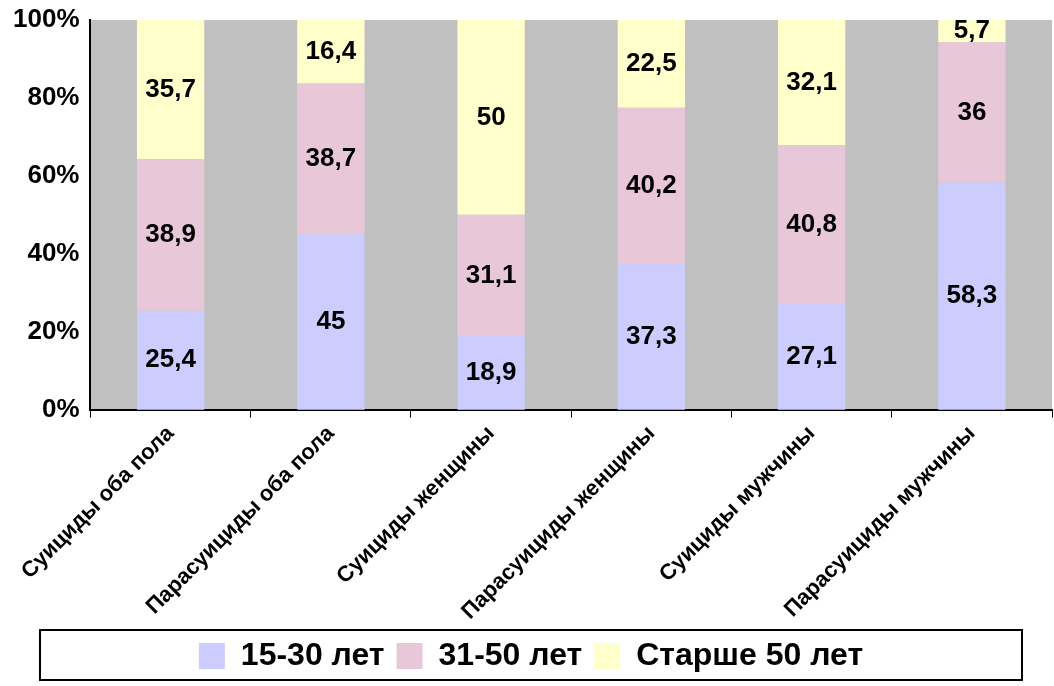 This screenshot has height=686, width=1054. I want to click on legend-label: Старше 50 лет, so click(750, 653).